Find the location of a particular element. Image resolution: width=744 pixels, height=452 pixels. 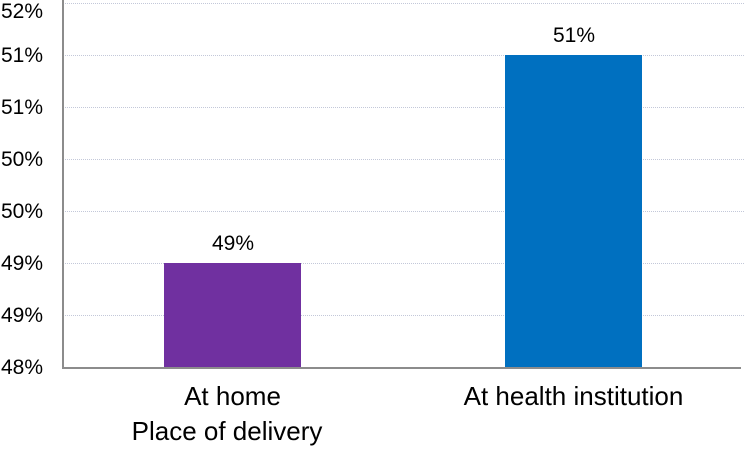

category-label-at-home: At home is located at coordinates (232, 396).